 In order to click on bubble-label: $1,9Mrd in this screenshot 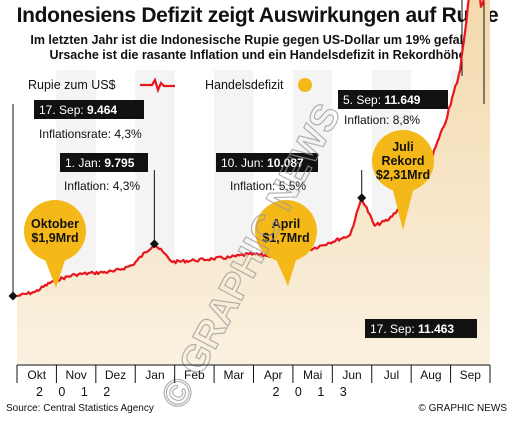, I will do `click(54, 238)`.